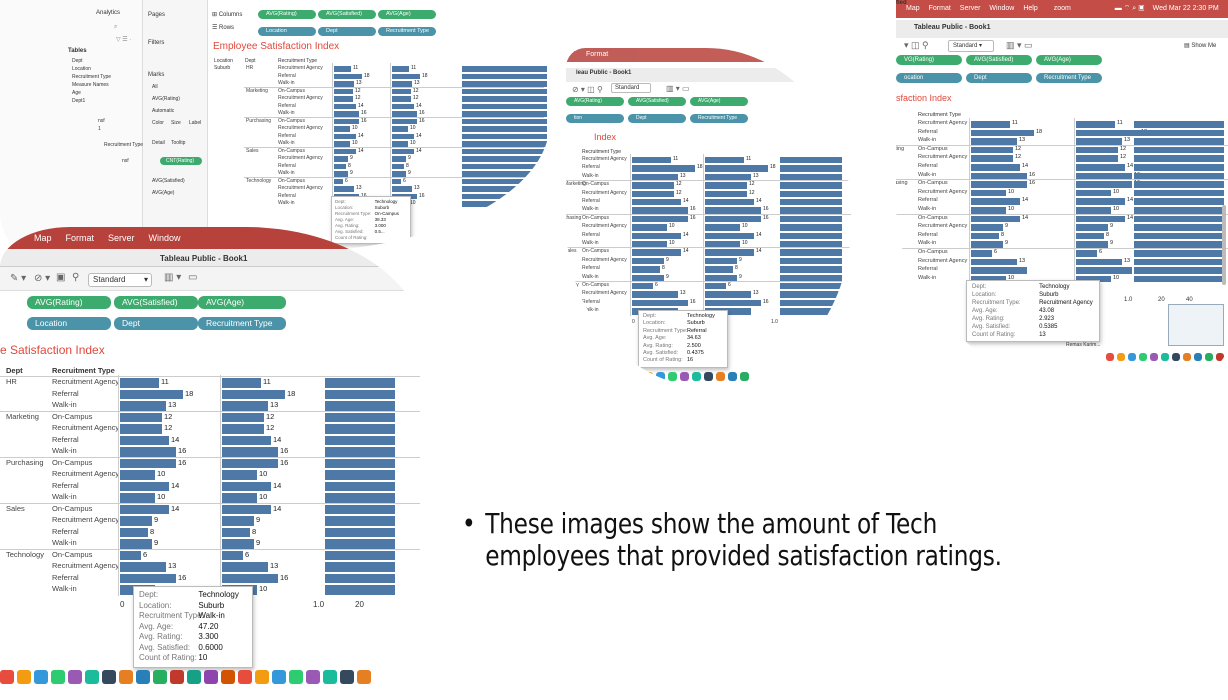 The image size is (1228, 700). What do you see at coordinates (166, 99) in the screenshot?
I see `marks-item: AVG(Rating)` at bounding box center [166, 99].